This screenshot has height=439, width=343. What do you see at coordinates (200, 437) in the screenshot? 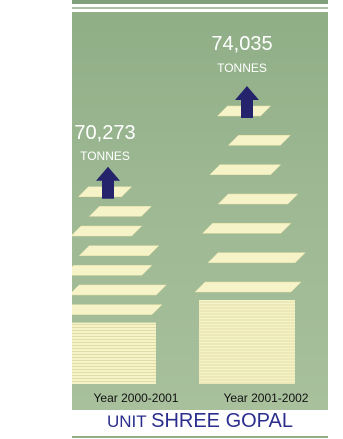
I see `footer-rule` at bounding box center [200, 437].